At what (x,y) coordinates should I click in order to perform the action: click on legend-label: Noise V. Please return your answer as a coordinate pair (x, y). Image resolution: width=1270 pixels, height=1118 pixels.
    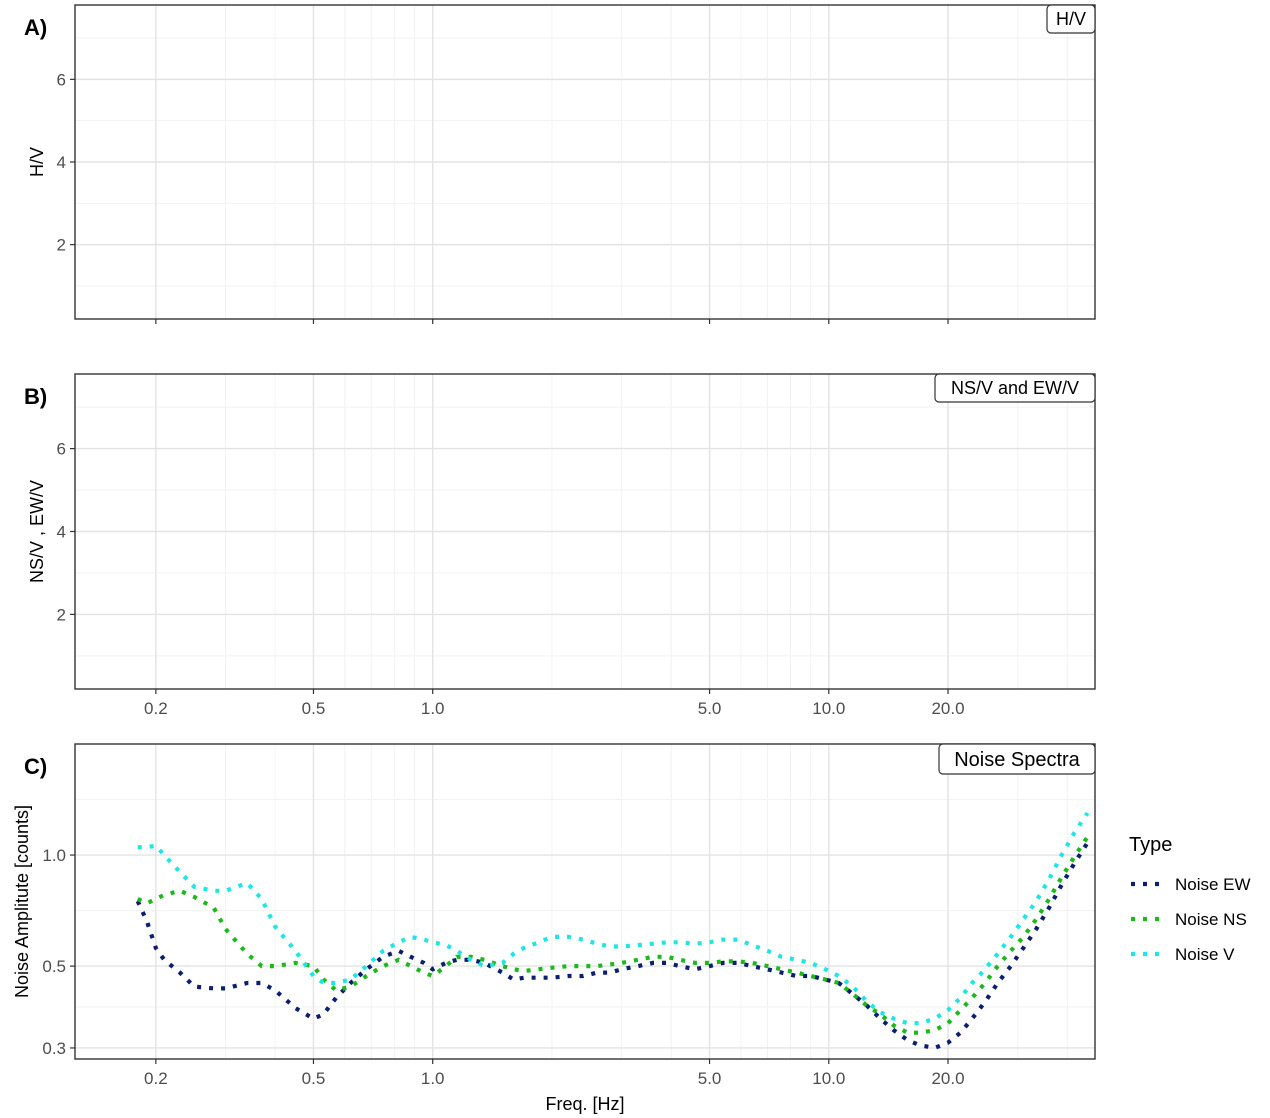
    Looking at the image, I should click on (1205, 954).